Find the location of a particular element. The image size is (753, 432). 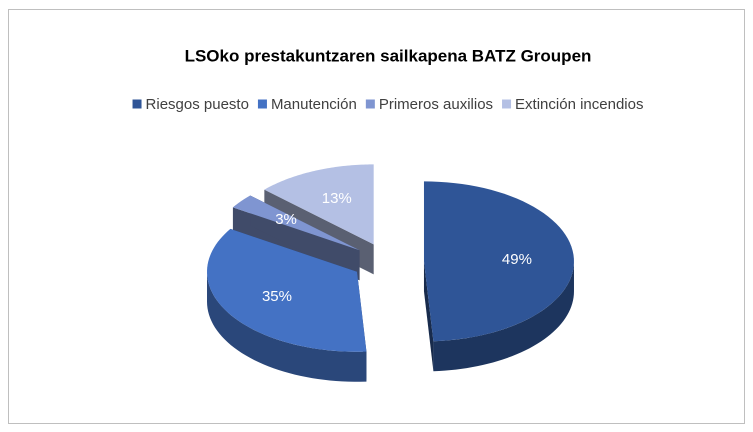

legend-label: Manutención is located at coordinates (314, 104).